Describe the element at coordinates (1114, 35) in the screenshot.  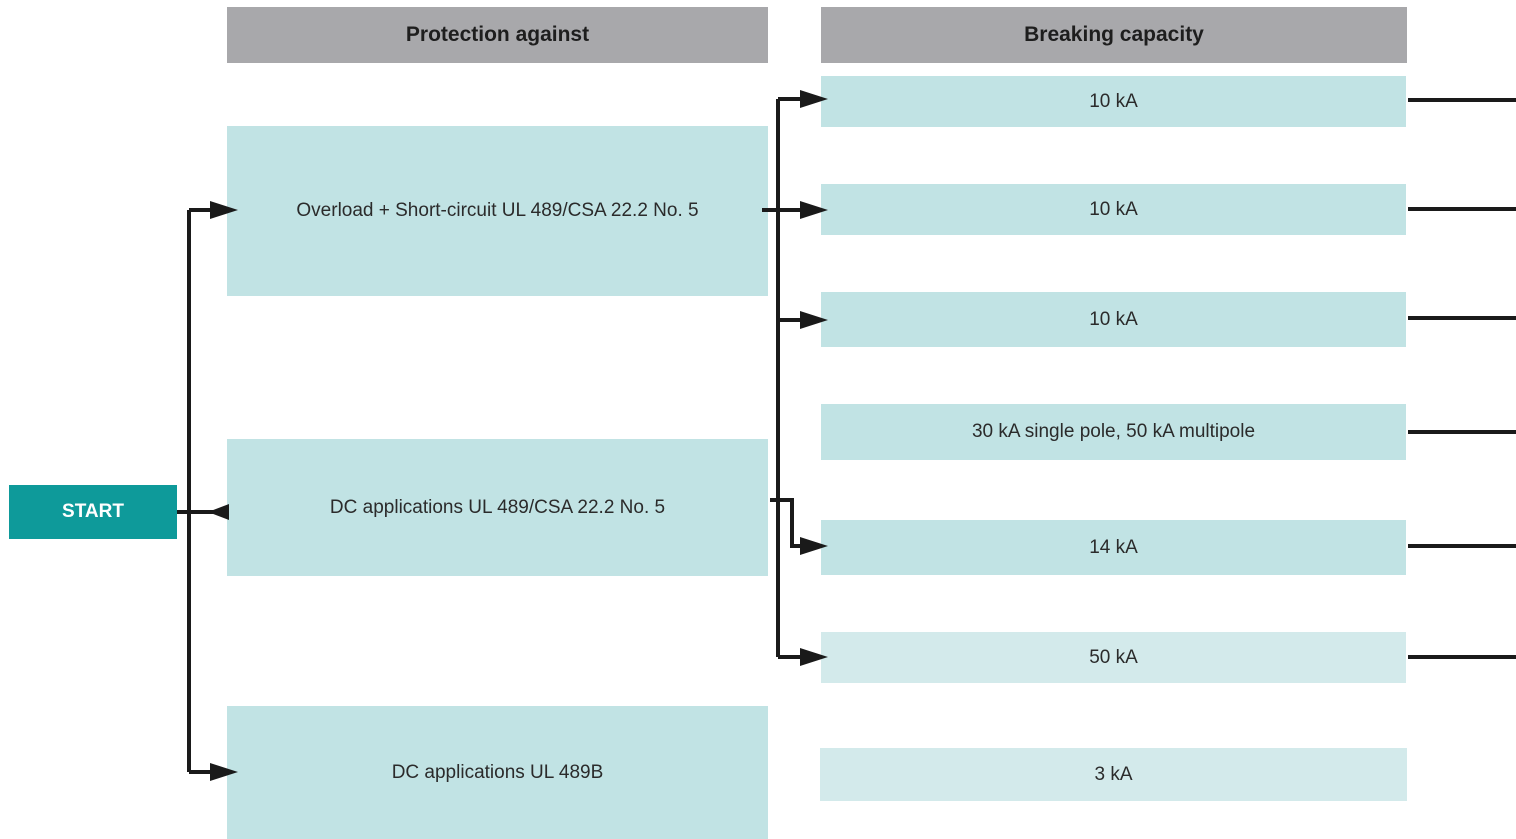
I see `breaking-capacity-header: Breaking capacity` at that location.